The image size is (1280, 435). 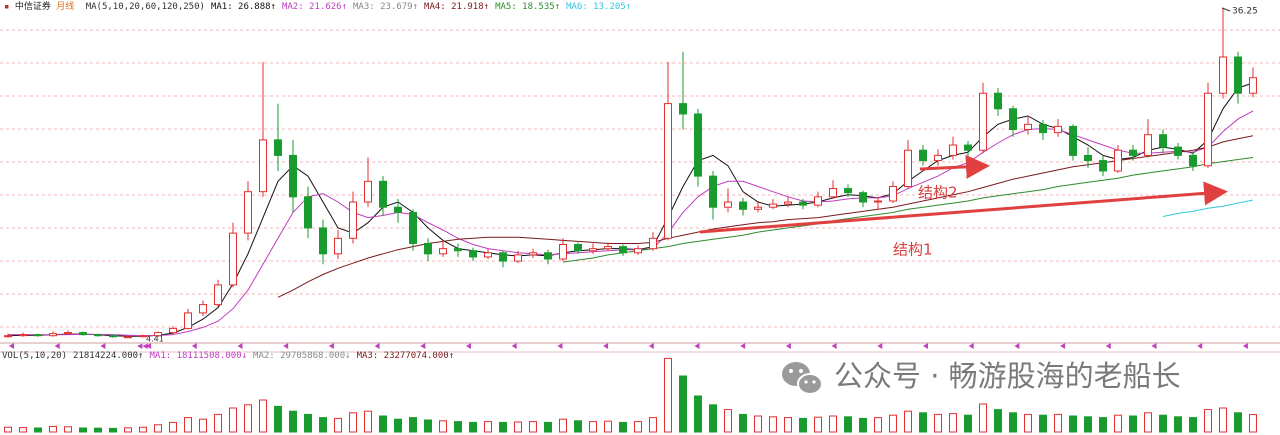 I want to click on ma-legend-item: MA4: 21.918↑, so click(x=456, y=7).